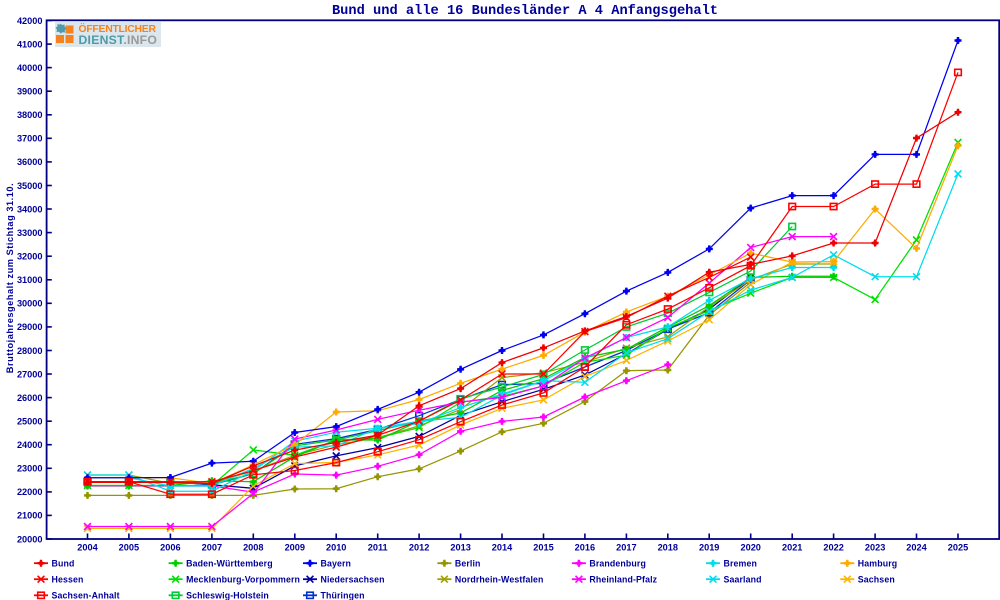  Describe the element at coordinates (243, 580) in the screenshot. I see `svg-text: Mecklenburg-Vorpommern` at that location.